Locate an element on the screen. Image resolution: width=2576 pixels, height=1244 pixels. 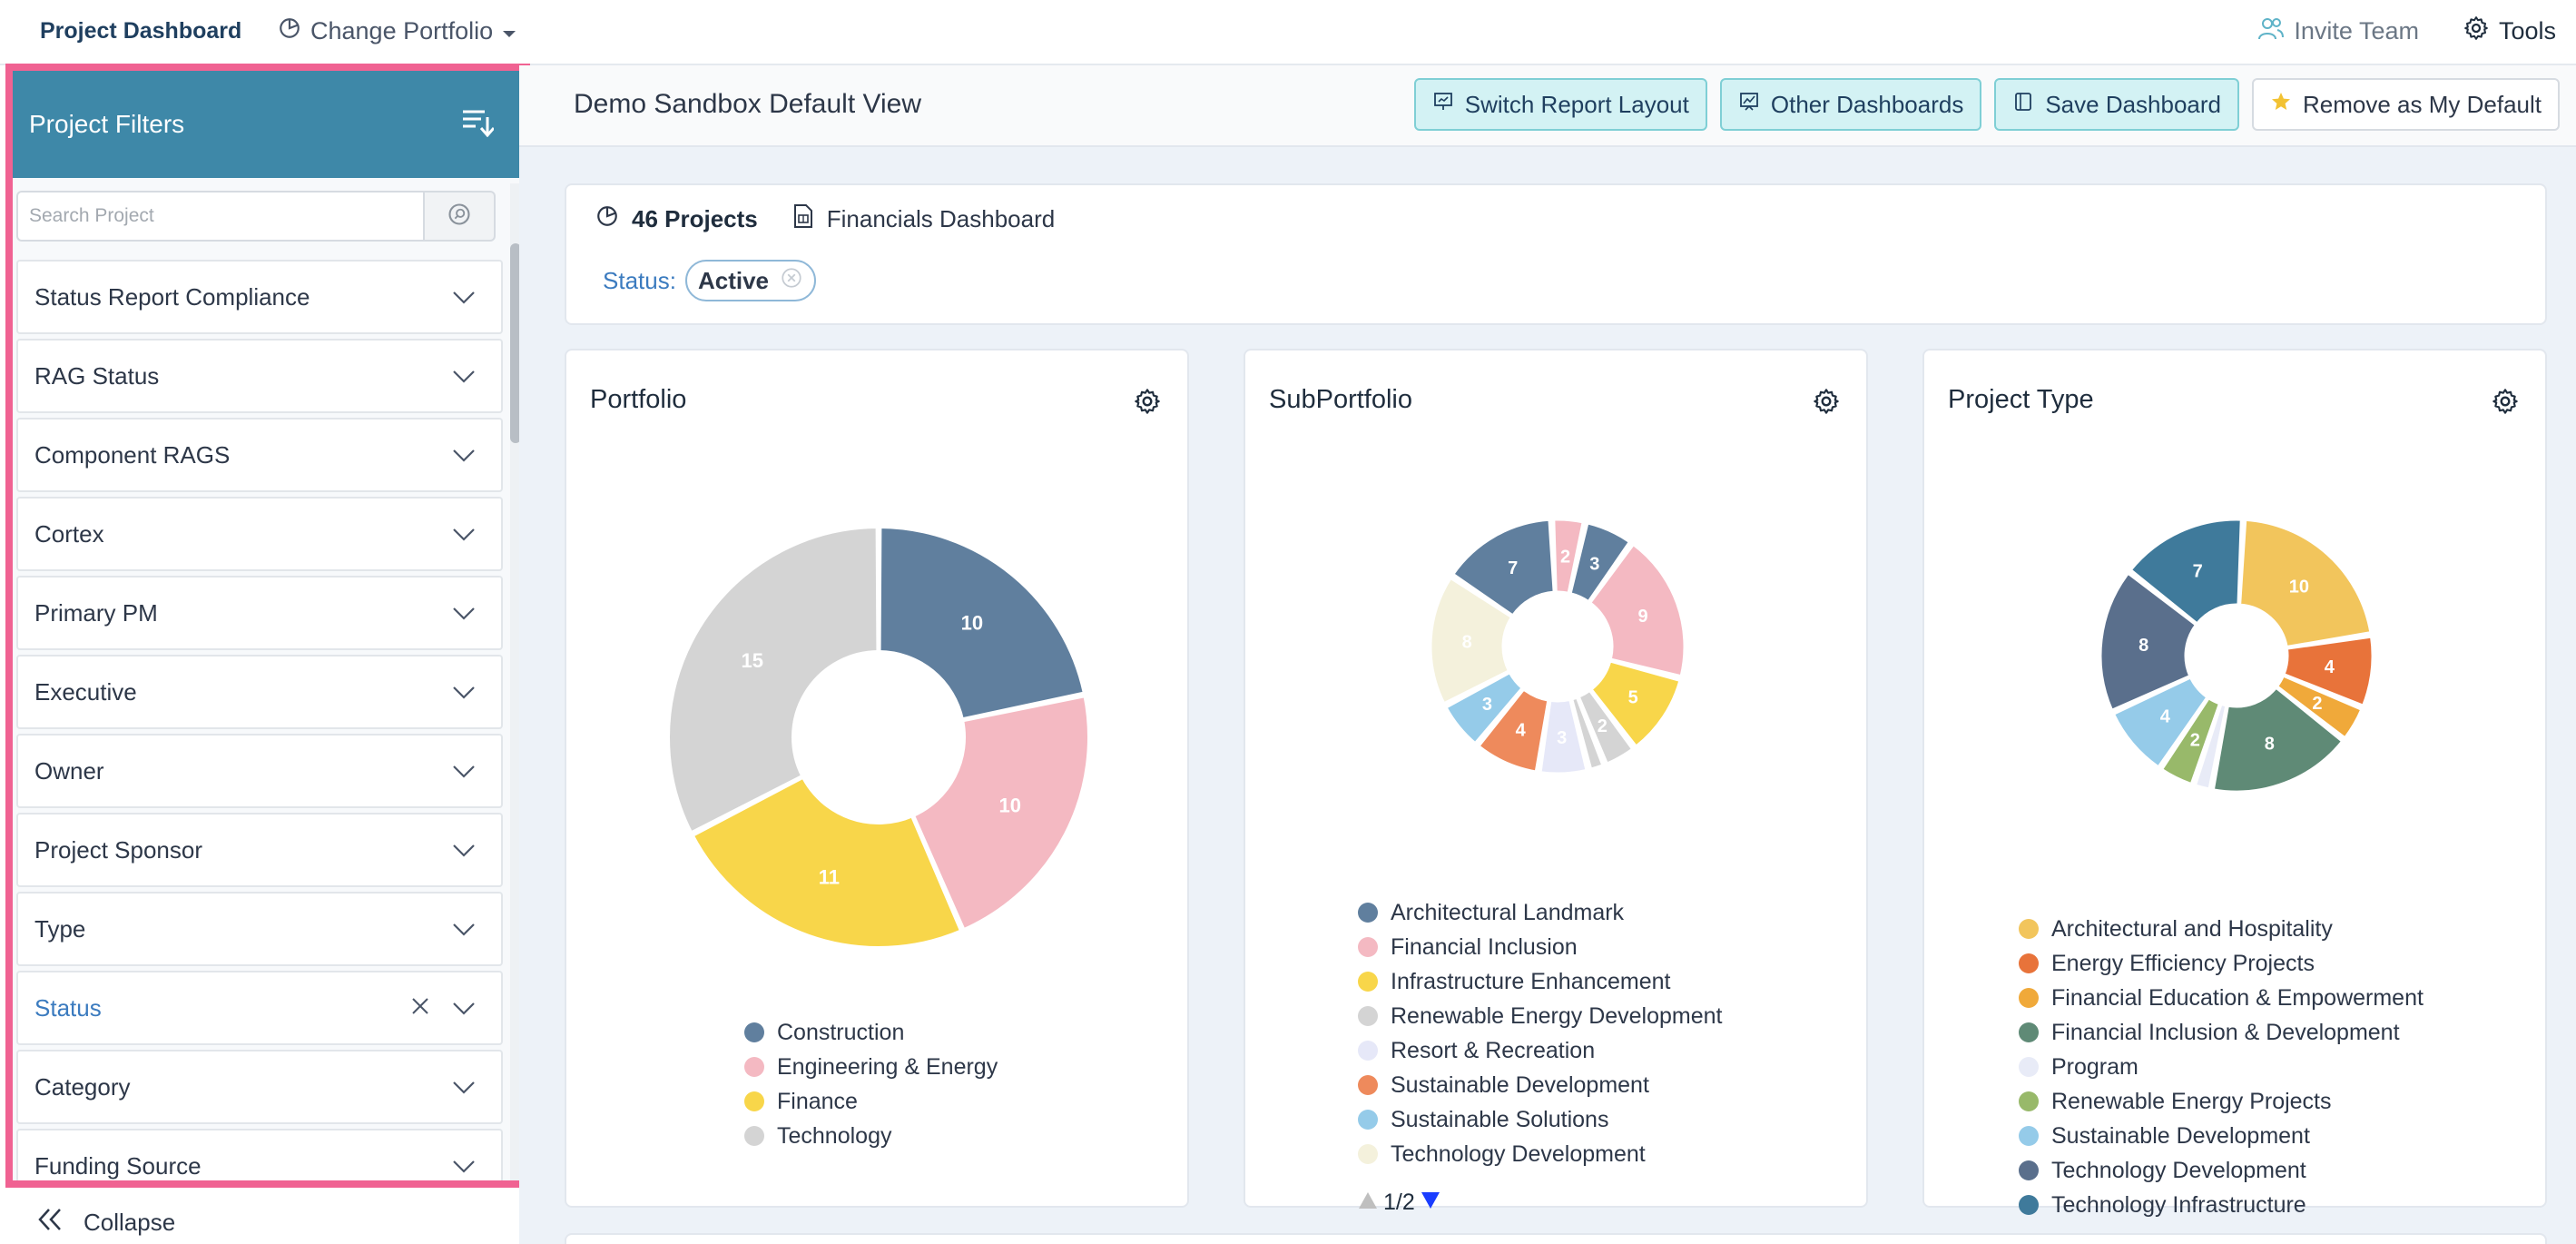
tools-menu: Tools is located at coordinates (2509, 31).